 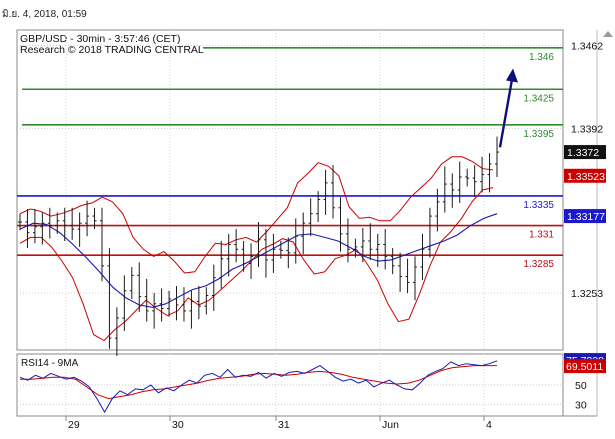 What do you see at coordinates (581, 405) in the screenshot?
I see `rsi-tick-label: 30` at bounding box center [581, 405].